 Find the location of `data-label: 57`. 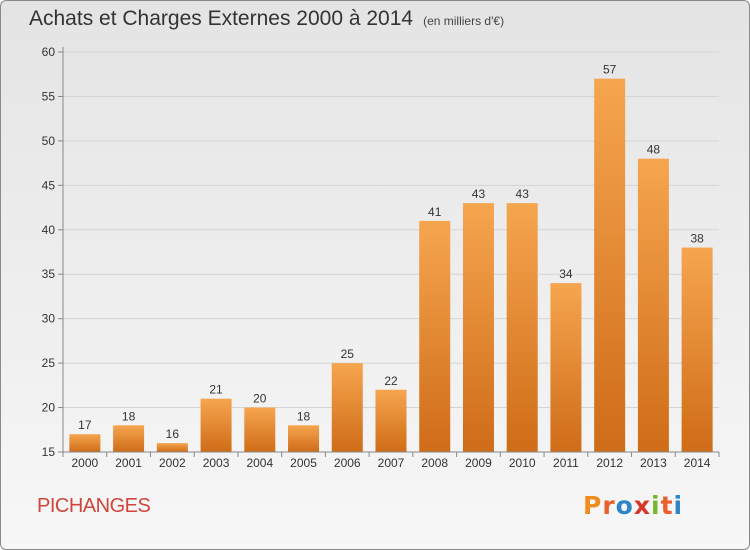

data-label: 57 is located at coordinates (610, 70).